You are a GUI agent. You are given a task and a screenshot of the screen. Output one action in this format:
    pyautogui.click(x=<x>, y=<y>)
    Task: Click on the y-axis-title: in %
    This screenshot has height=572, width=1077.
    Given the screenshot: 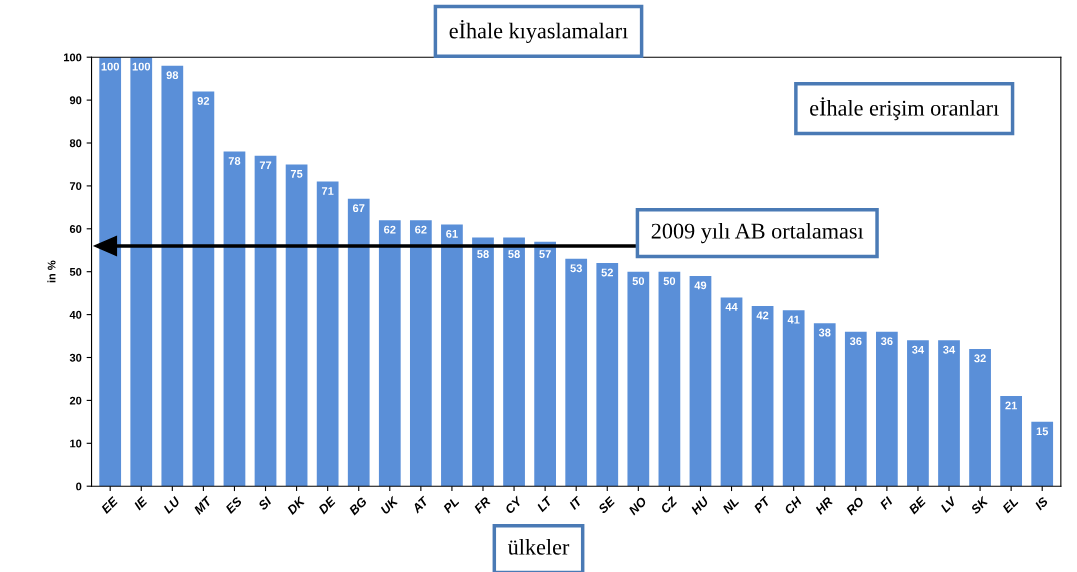 What is the action you would take?
    pyautogui.click(x=51, y=271)
    